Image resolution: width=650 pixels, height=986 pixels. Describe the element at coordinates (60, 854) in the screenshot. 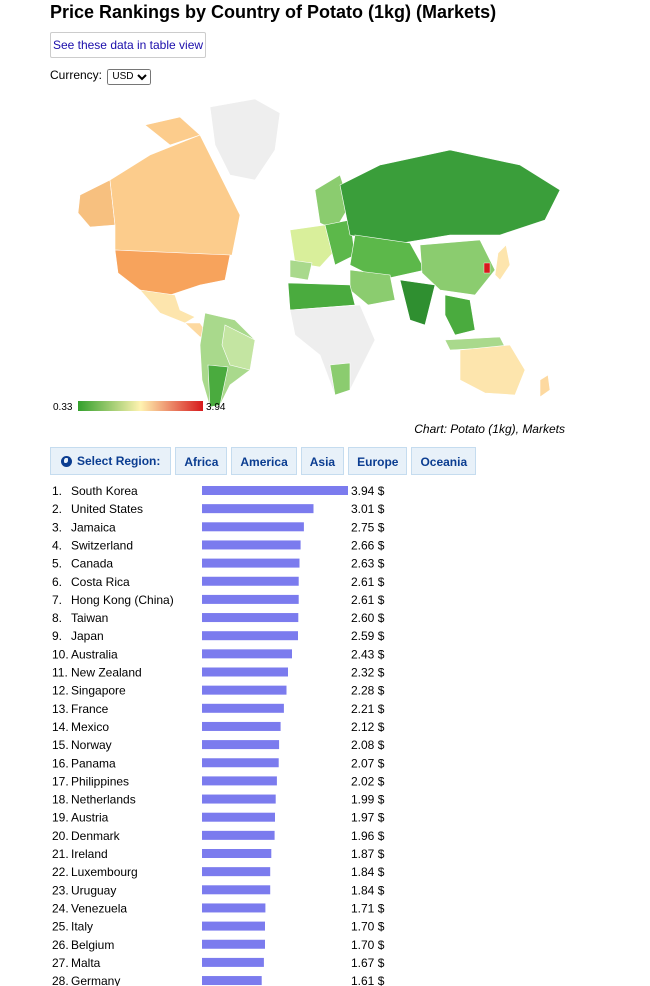

I see `rank-number: 21.` at that location.